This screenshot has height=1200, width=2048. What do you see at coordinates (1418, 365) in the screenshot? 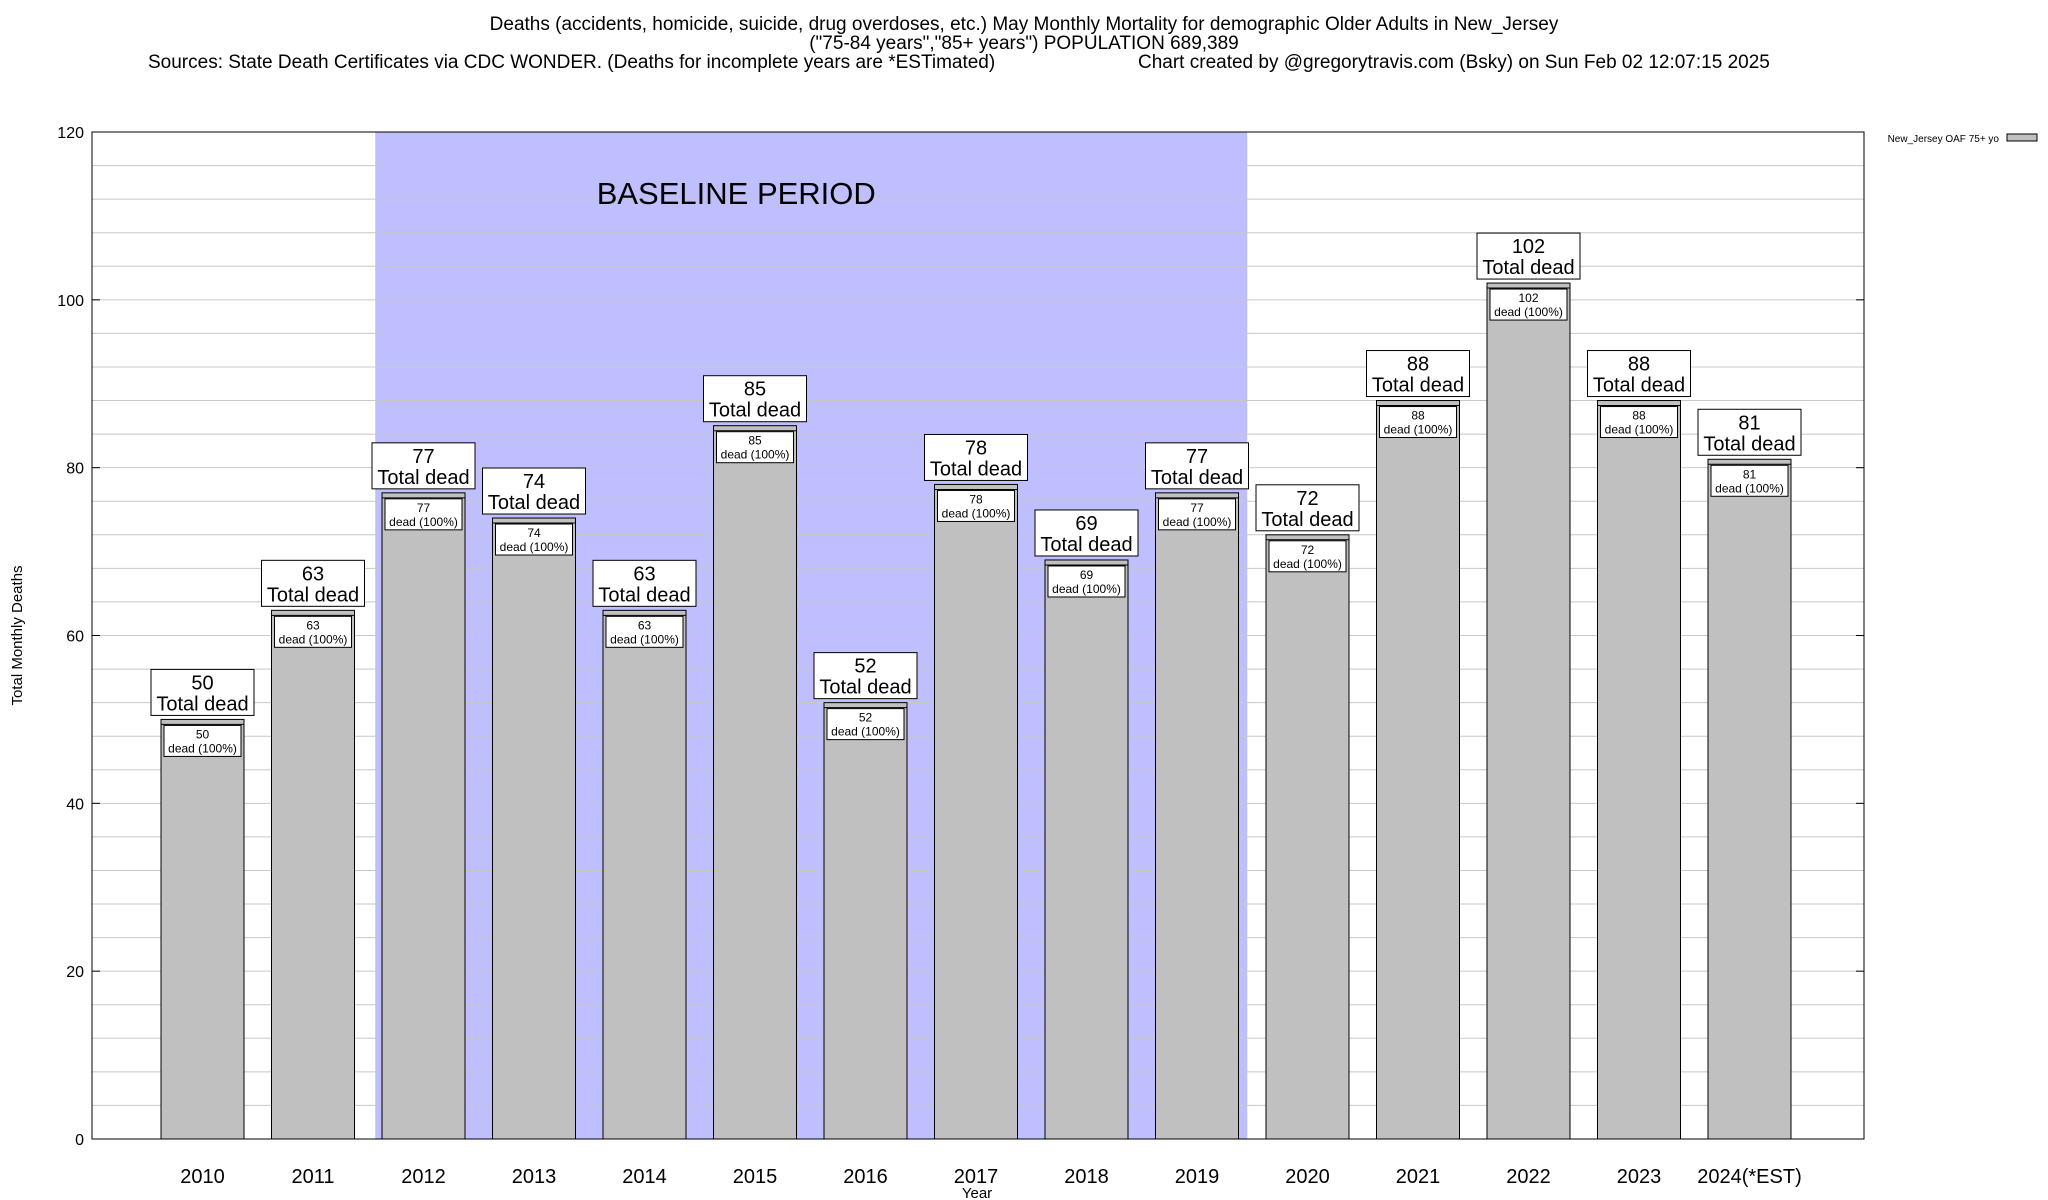
I see `total-label-value: 88` at bounding box center [1418, 365].